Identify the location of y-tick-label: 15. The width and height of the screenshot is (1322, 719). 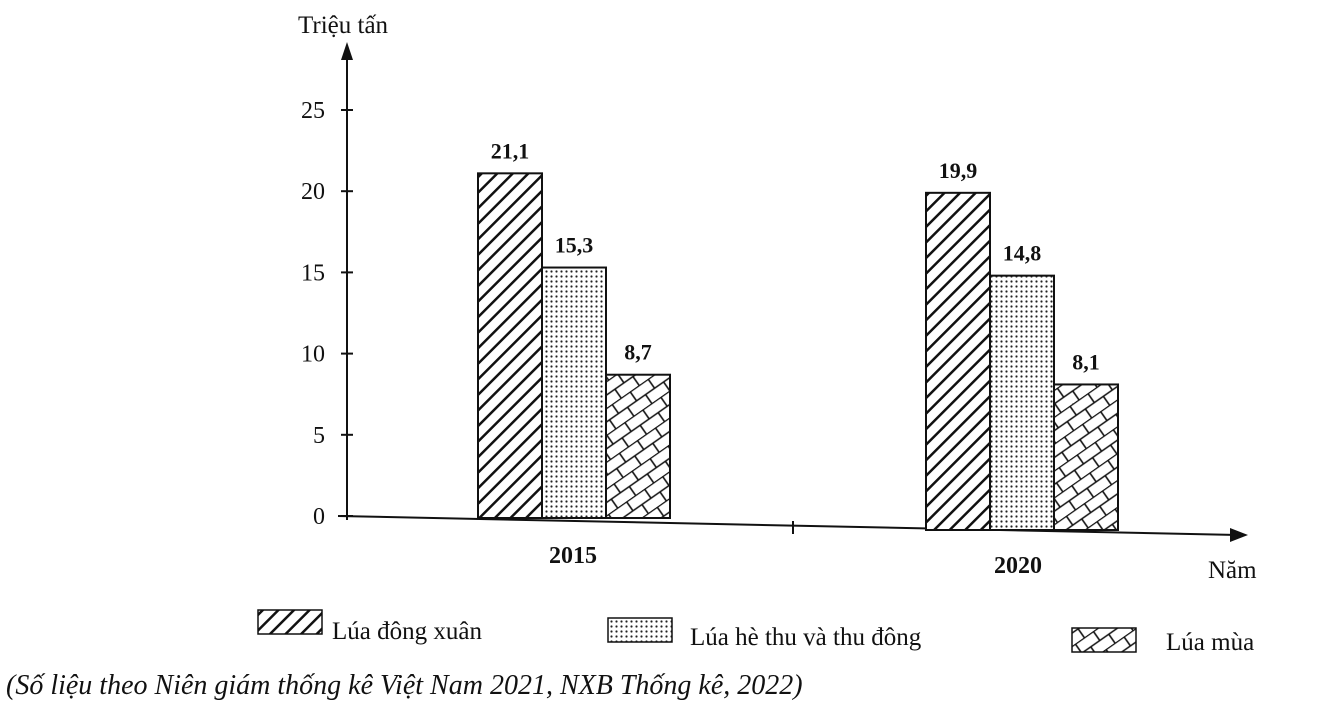
(313, 273).